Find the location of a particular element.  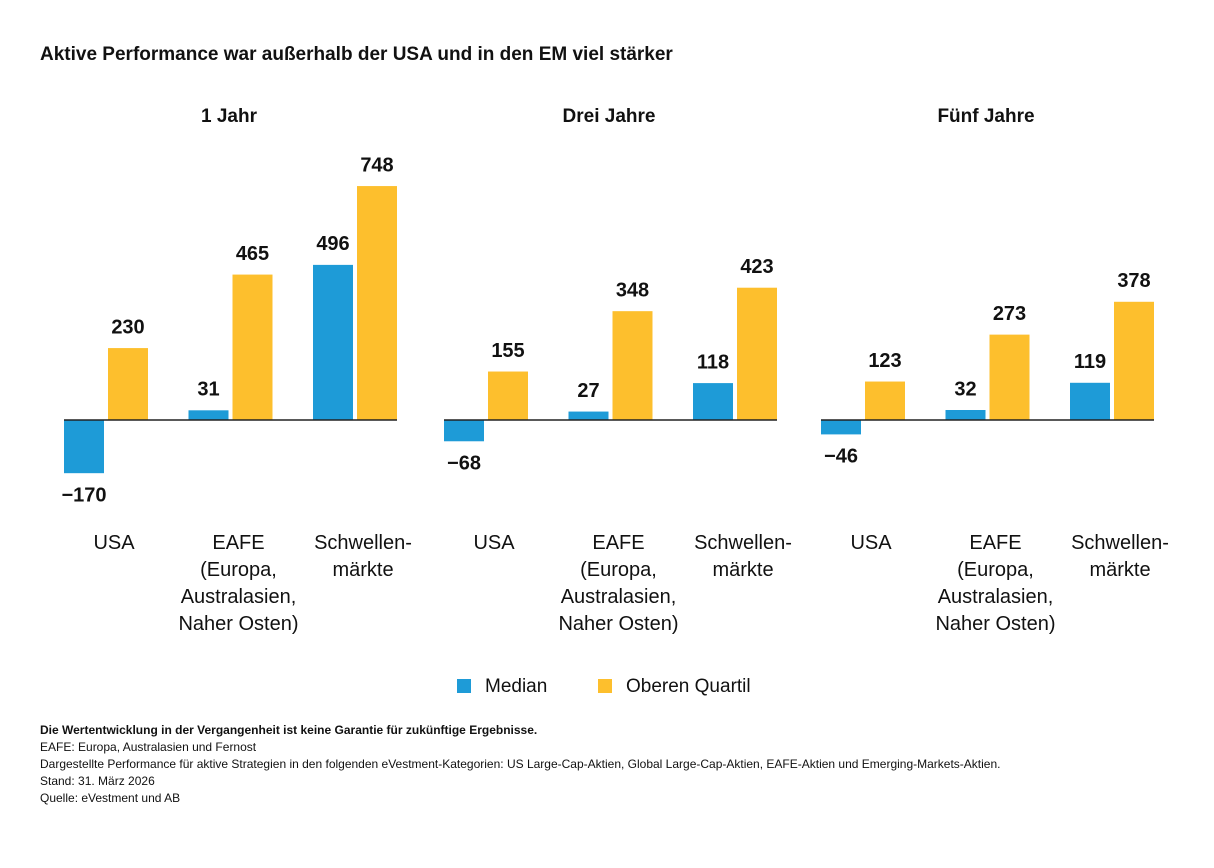

value-label: 230 is located at coordinates (127, 327).